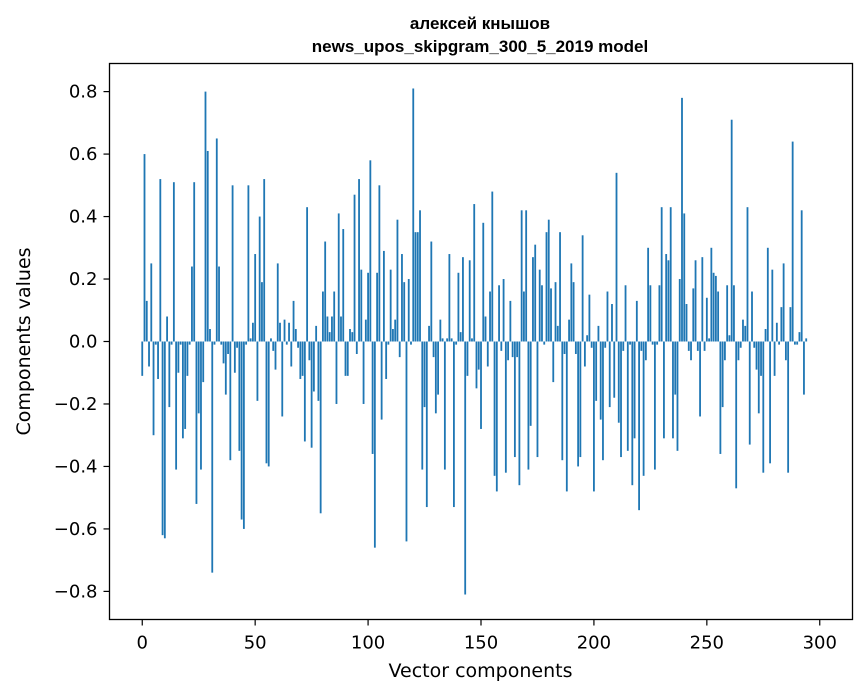 Image resolution: width=867 pixels, height=696 pixels. Describe the element at coordinates (83, 279) in the screenshot. I see `y-tick-label: 0.2` at that location.